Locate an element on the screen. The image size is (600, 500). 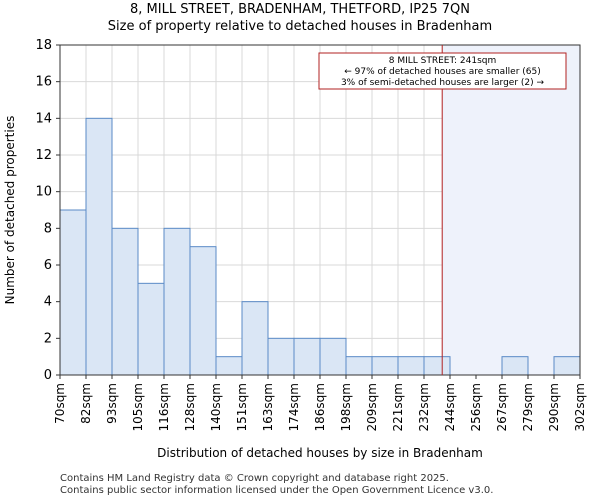
x-tick-label: 128sqm is located at coordinates (190, 407).